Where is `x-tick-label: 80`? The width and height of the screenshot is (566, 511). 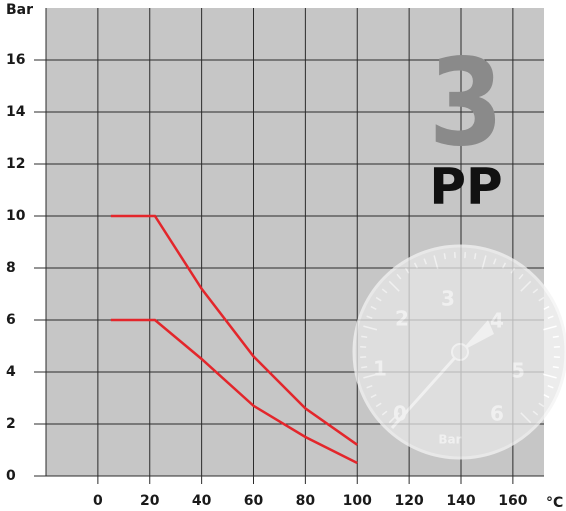 x-tick-label: 80 is located at coordinates (306, 501).